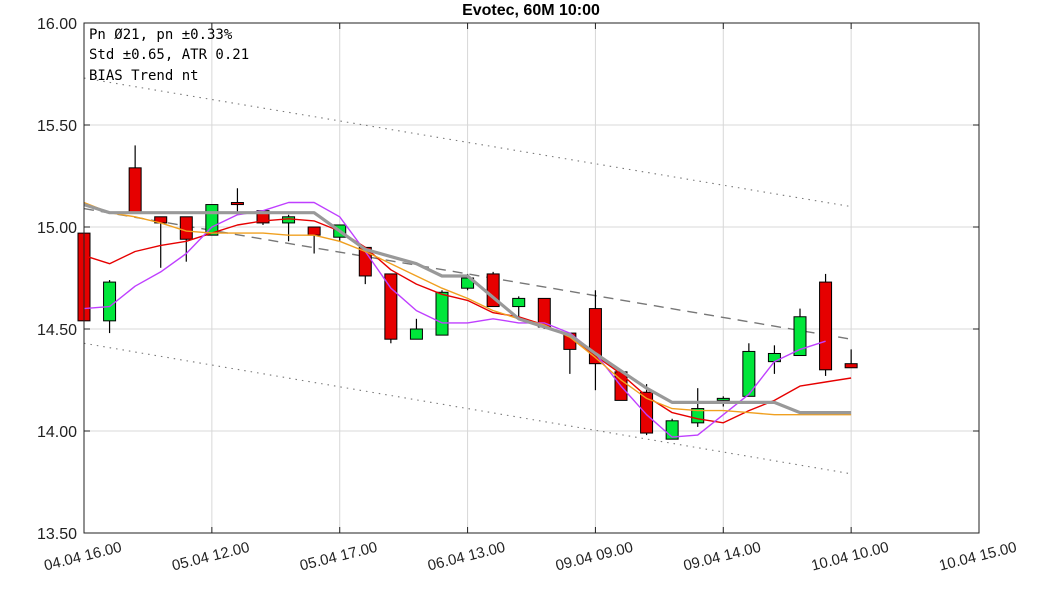  I want to click on y-tick-label: 14.50, so click(57, 330).